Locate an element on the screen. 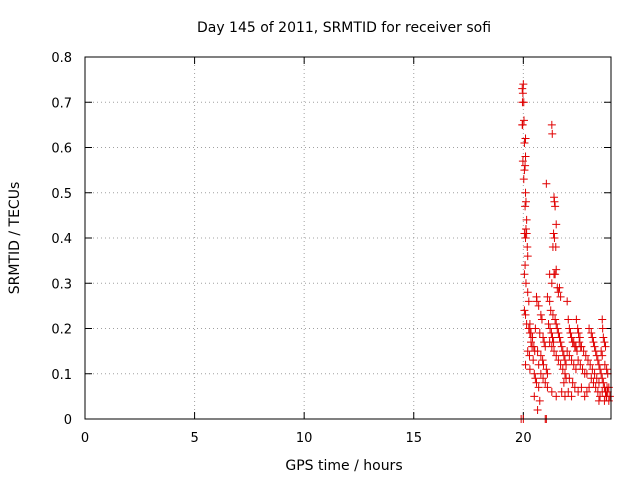  x-tick-label: 20 is located at coordinates (523, 438).